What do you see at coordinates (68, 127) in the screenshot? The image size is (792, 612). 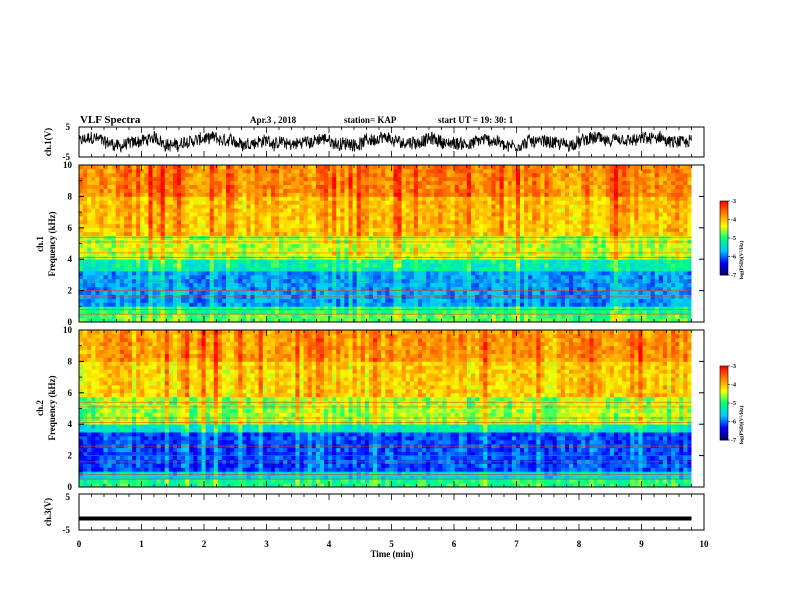 I see `ch1-ytick-top: 5` at bounding box center [68, 127].